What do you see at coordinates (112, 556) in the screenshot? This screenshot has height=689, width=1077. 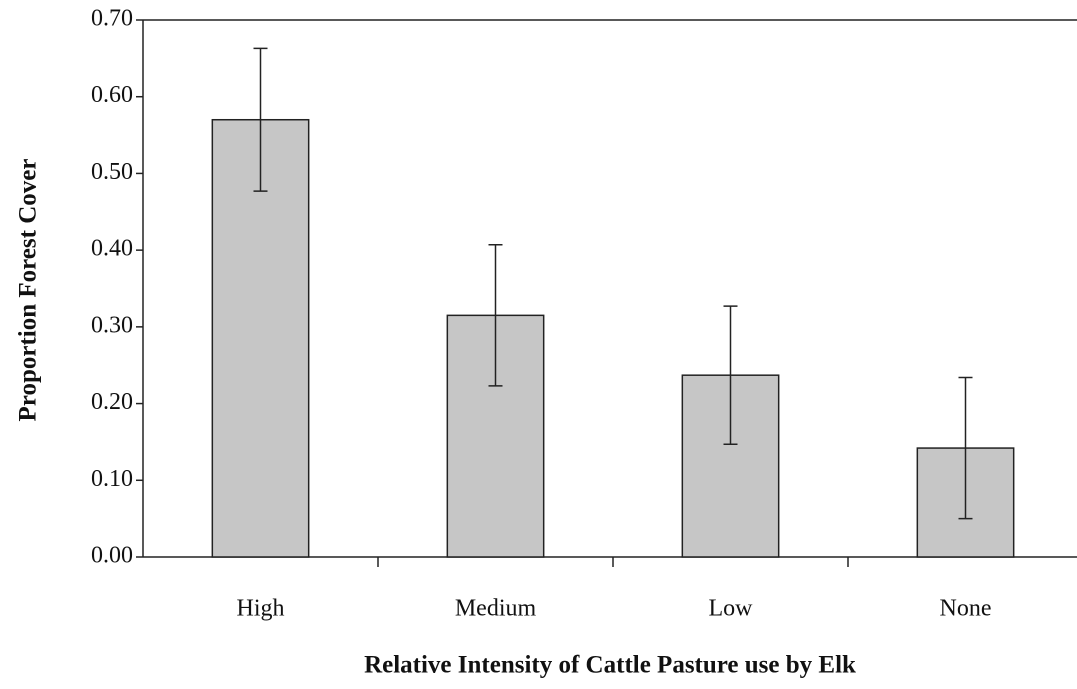 I see `y-tick-label: 0.00` at bounding box center [112, 556].